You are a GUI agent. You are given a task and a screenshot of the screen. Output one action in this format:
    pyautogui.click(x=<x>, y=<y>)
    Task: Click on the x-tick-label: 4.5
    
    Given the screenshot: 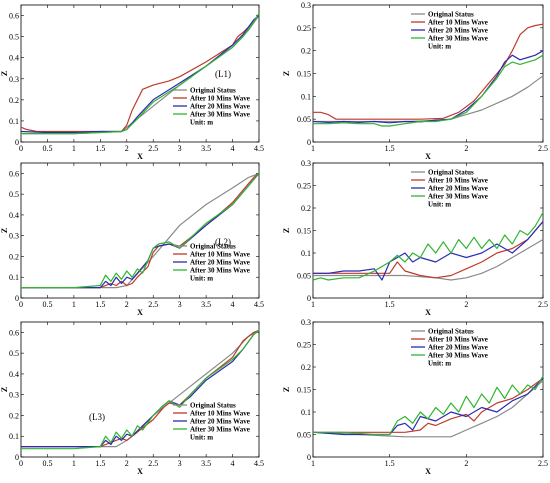 What is the action you would take?
    pyautogui.click(x=259, y=304)
    